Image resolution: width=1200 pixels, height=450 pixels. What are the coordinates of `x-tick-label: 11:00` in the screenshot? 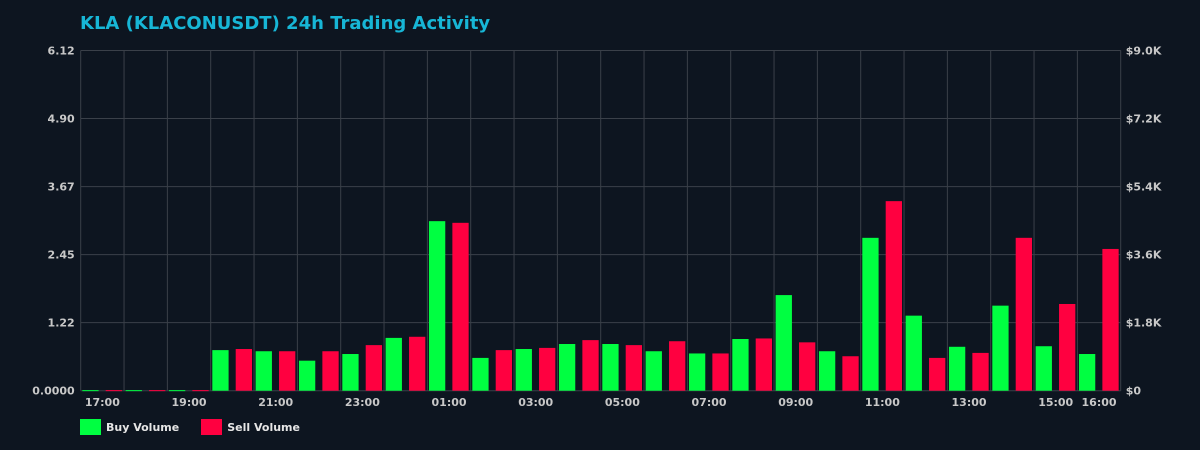 It's located at (882, 402).